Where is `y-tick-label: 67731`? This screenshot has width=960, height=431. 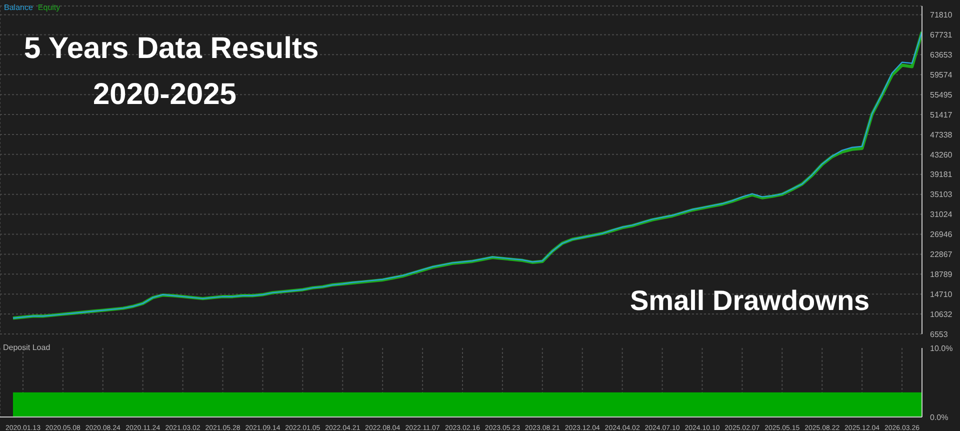 y-tick-label: 67731 is located at coordinates (941, 35).